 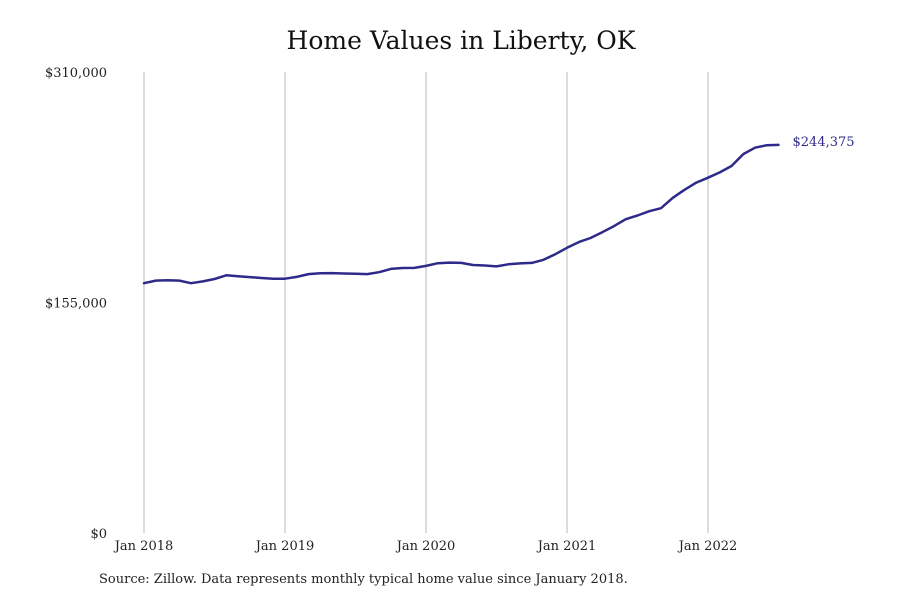 What do you see at coordinates (284, 546) in the screenshot?
I see `x-tick-label: Jan 2019` at bounding box center [284, 546].